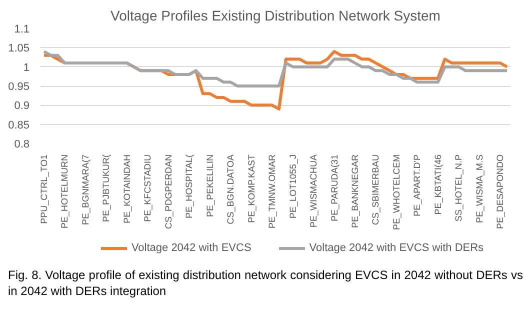 This screenshot has height=336, width=529. Describe the element at coordinates (106, 188) in the screenshot. I see `x-tick-label: PE_PJBTUKUR(` at that location.